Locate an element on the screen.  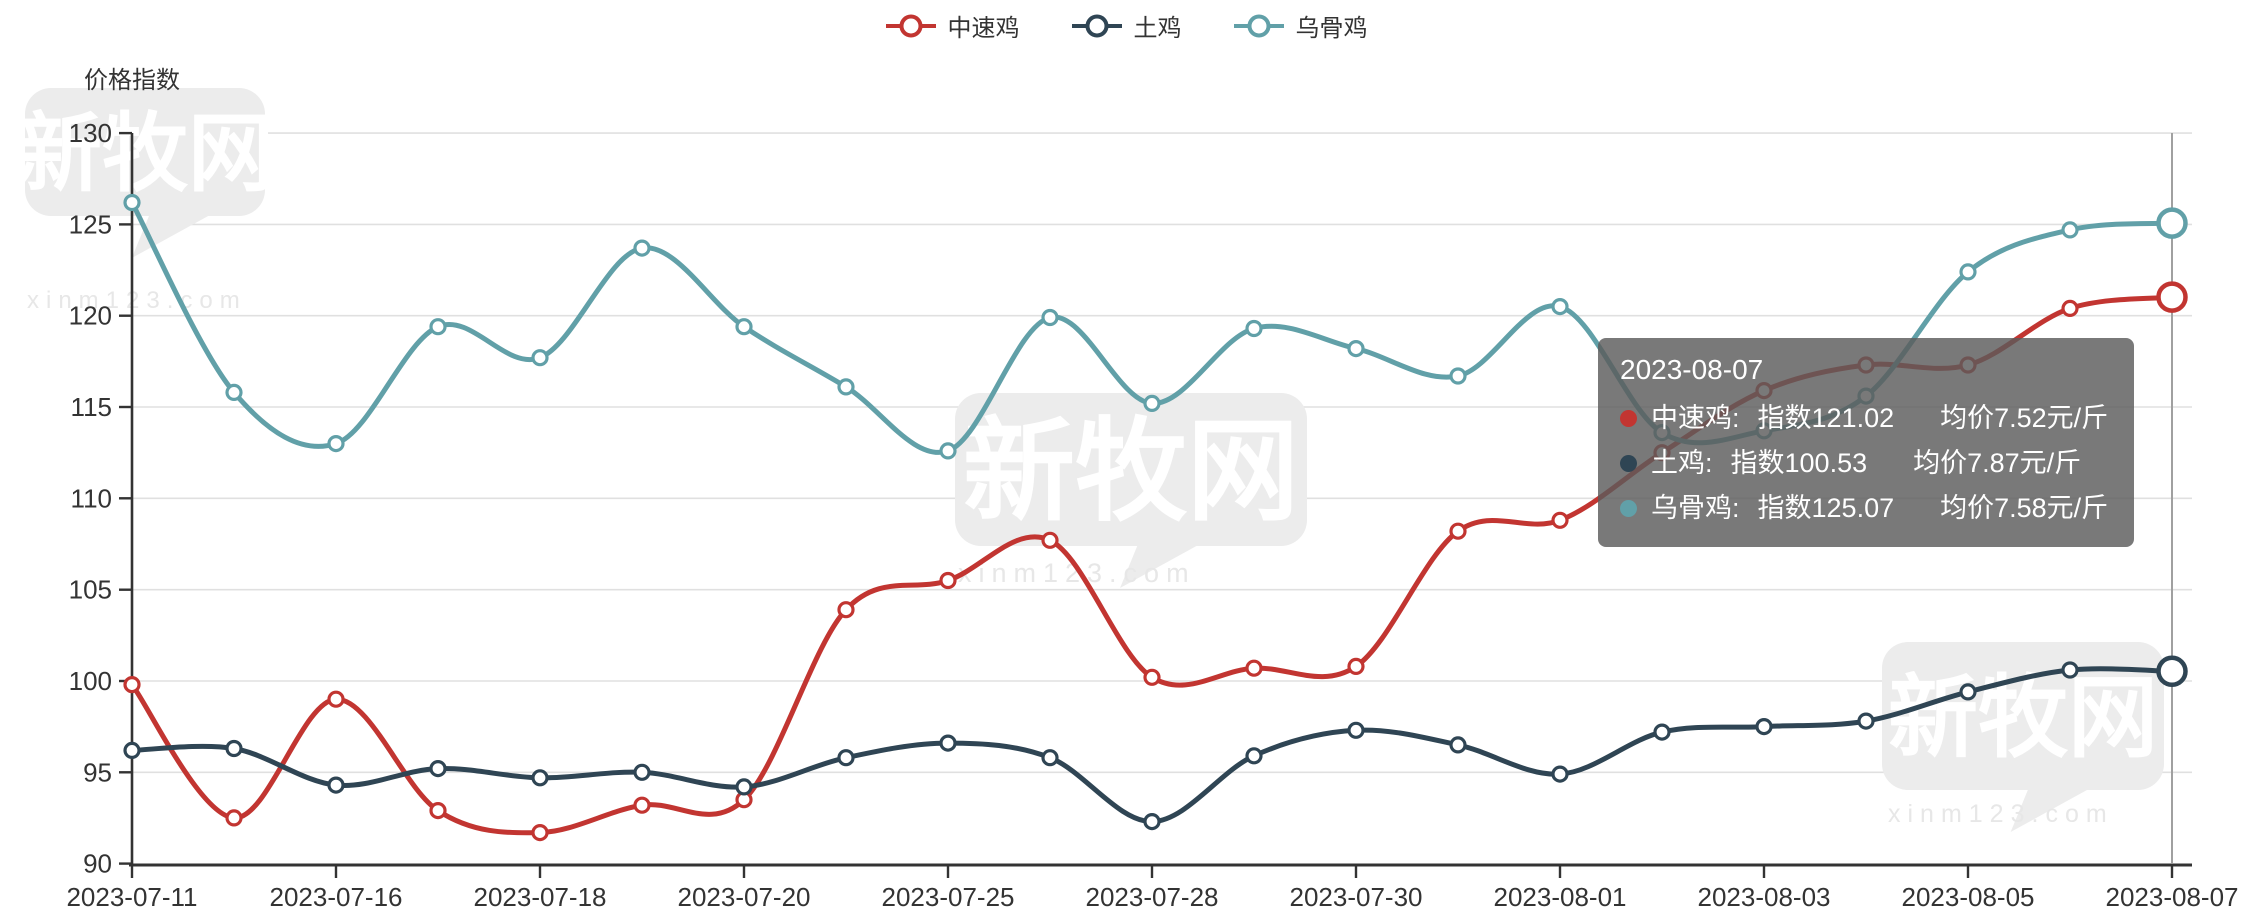
x-tick-label: 2023-07-28 is located at coordinates (1152, 897).